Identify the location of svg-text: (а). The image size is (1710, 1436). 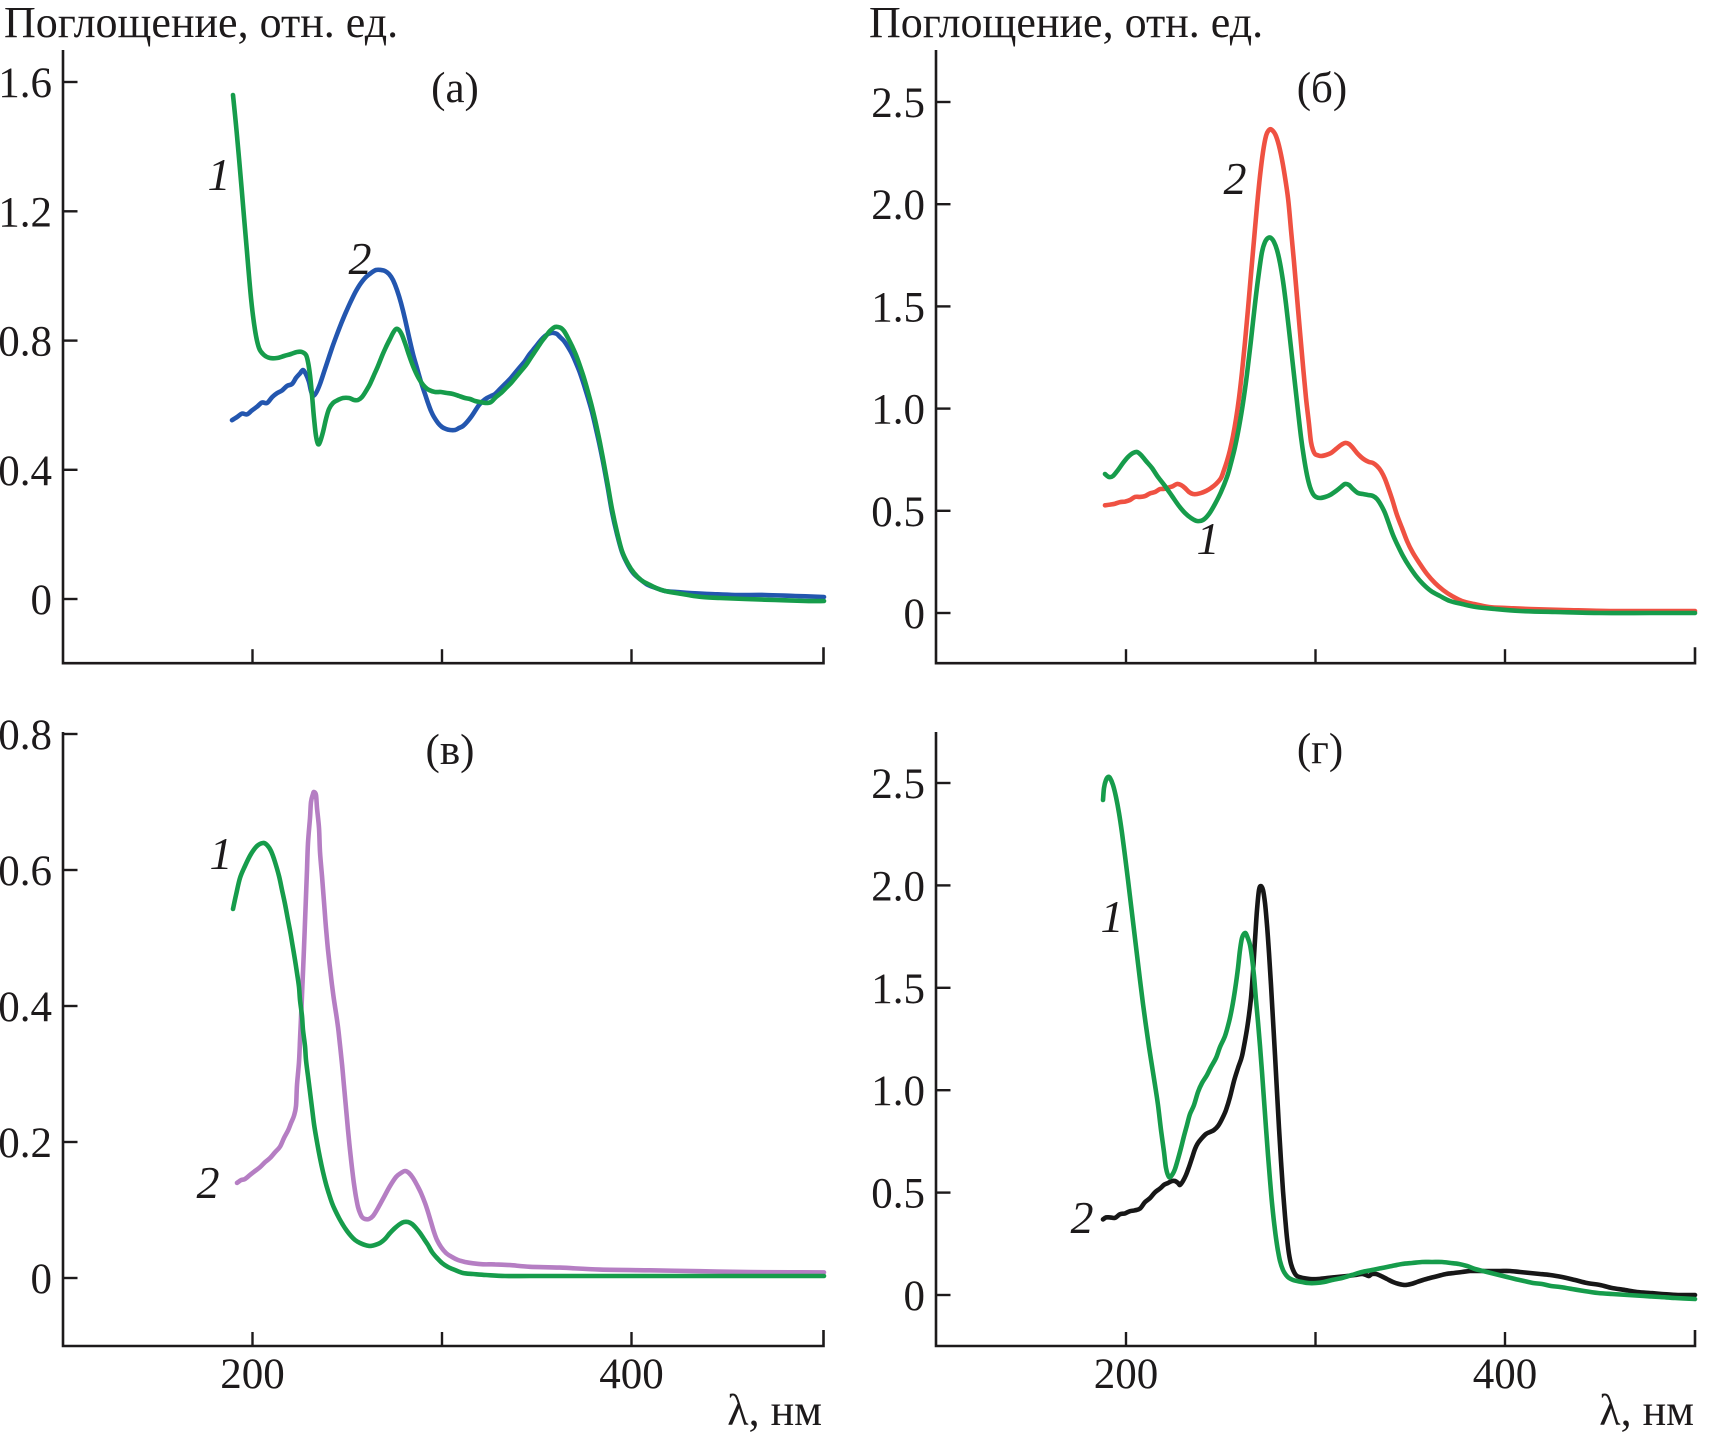
(455, 88).